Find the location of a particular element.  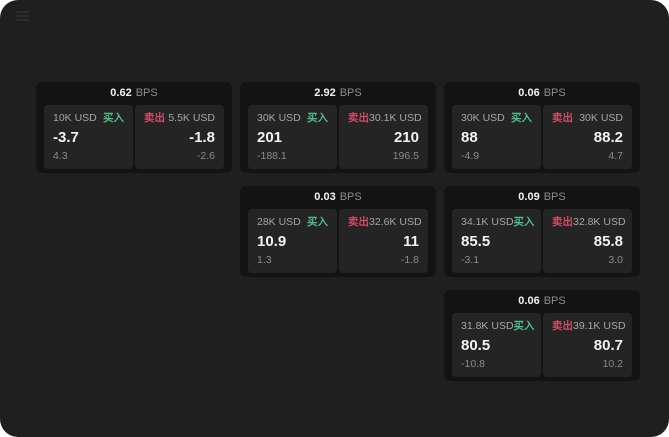

buy-size-label: 10K USD is located at coordinates (75, 118).